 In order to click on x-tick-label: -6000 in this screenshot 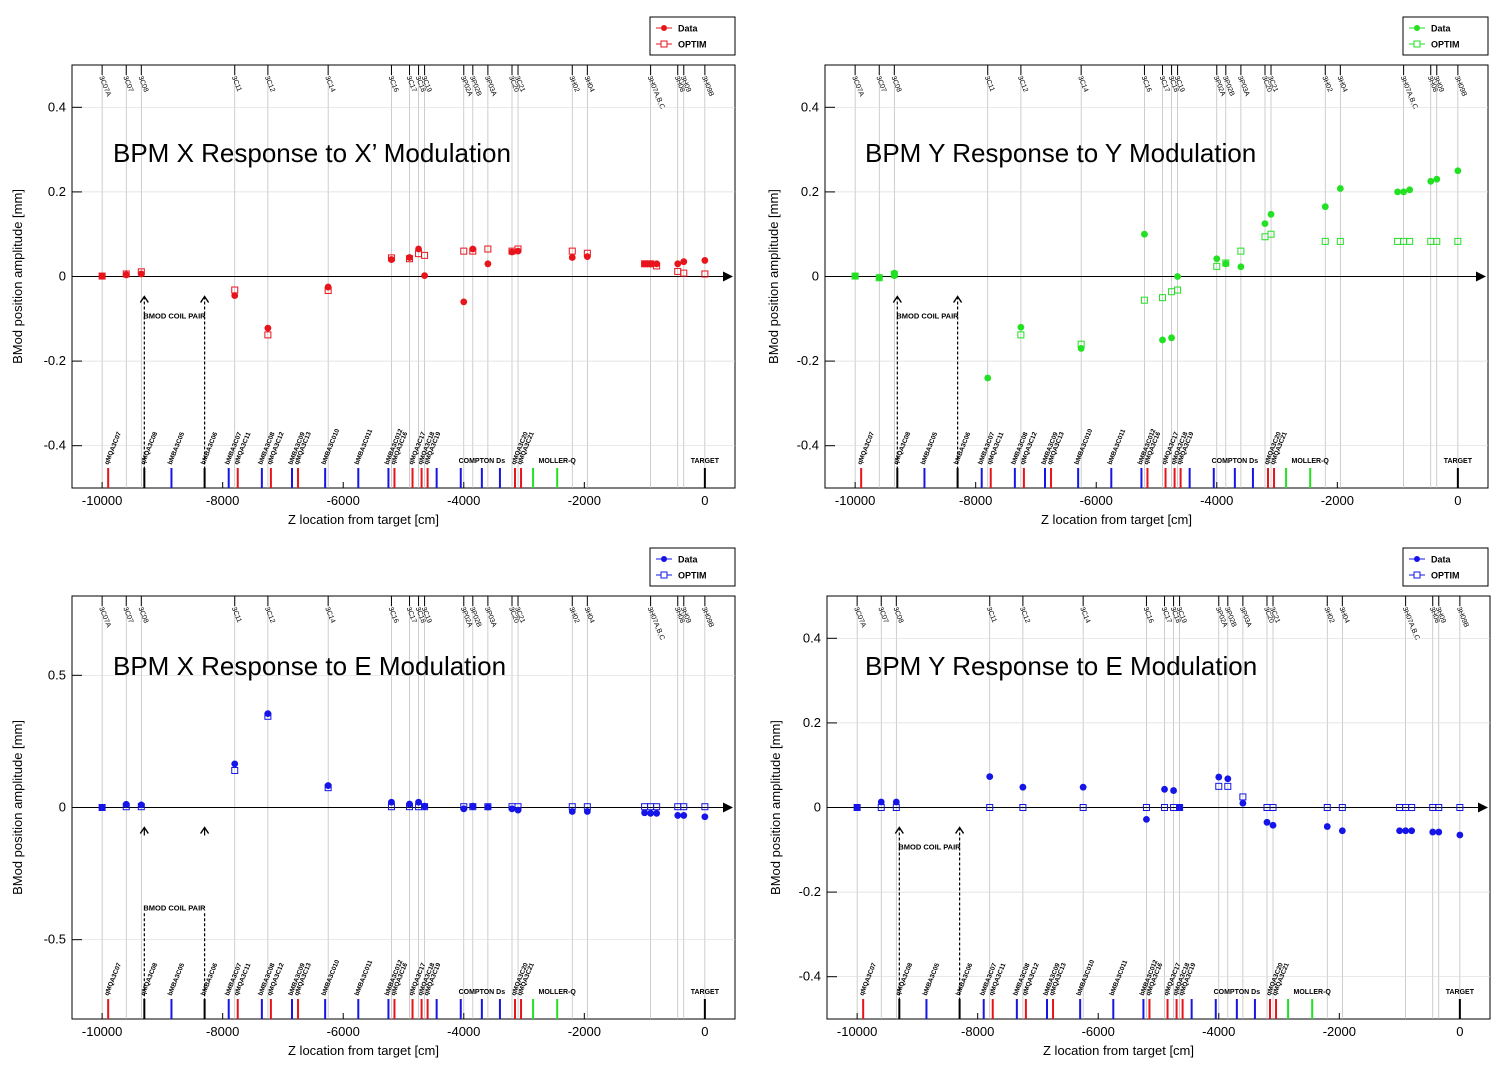, I will do `click(343, 500)`.